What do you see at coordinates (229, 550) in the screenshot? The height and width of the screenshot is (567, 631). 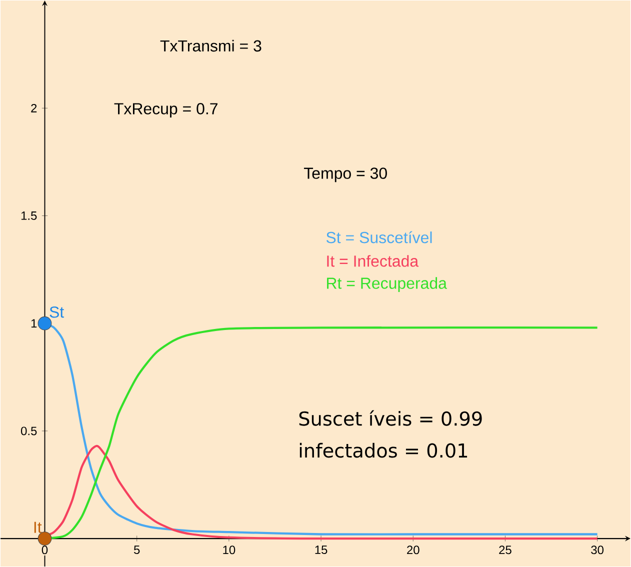 I see `x-tick-label: 10` at bounding box center [229, 550].